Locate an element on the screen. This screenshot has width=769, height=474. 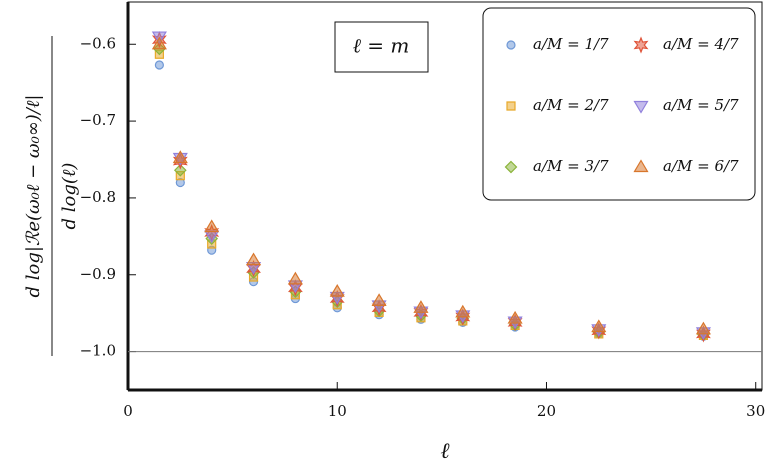
legend-label: a/M = 6/7 is located at coordinates (701, 166).